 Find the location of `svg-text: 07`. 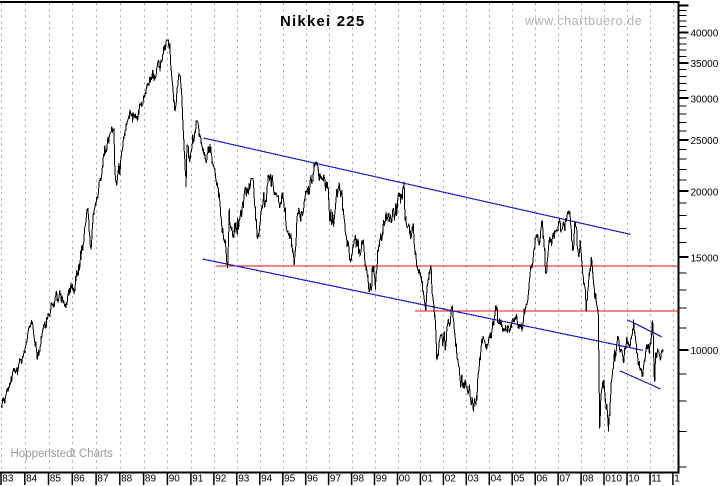

svg-text: 07 is located at coordinates (565, 479).